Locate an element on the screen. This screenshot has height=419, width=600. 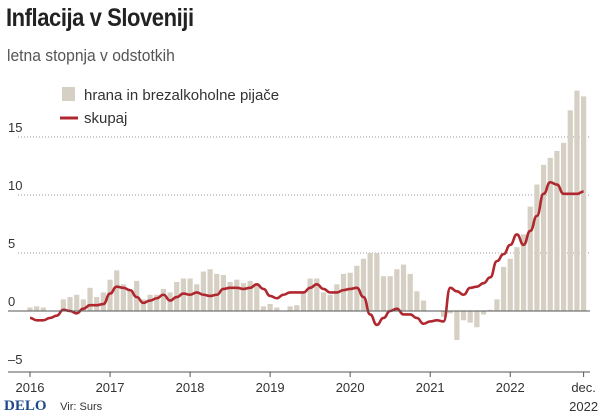
x-tick-label-2: 2022 is located at coordinates (583, 406).